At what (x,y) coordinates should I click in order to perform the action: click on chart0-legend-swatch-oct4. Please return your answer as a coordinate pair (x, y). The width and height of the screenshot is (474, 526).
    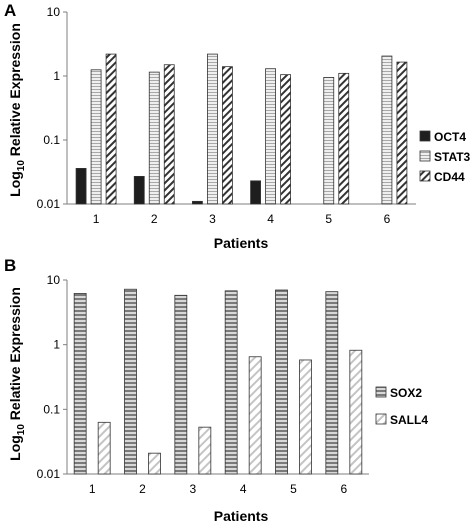
    Looking at the image, I should click on (425, 136).